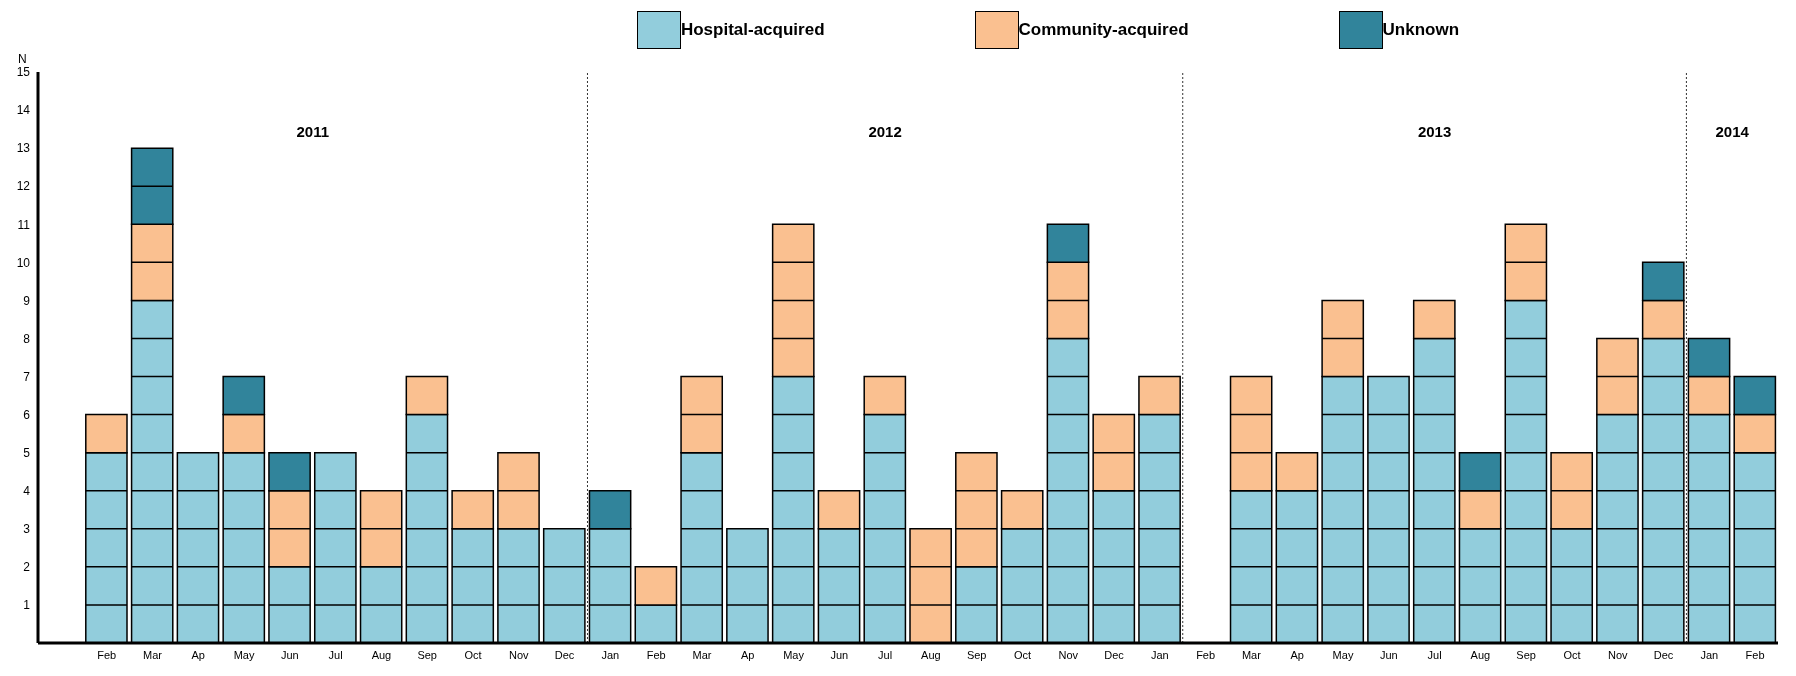  I want to click on y-tick-label: 13, so click(23, 148).